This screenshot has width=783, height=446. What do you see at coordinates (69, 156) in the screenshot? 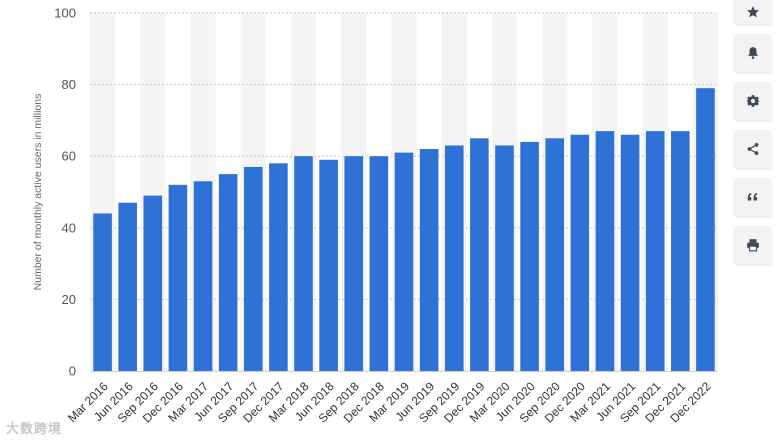
I see `y-tick-label: 60` at bounding box center [69, 156].